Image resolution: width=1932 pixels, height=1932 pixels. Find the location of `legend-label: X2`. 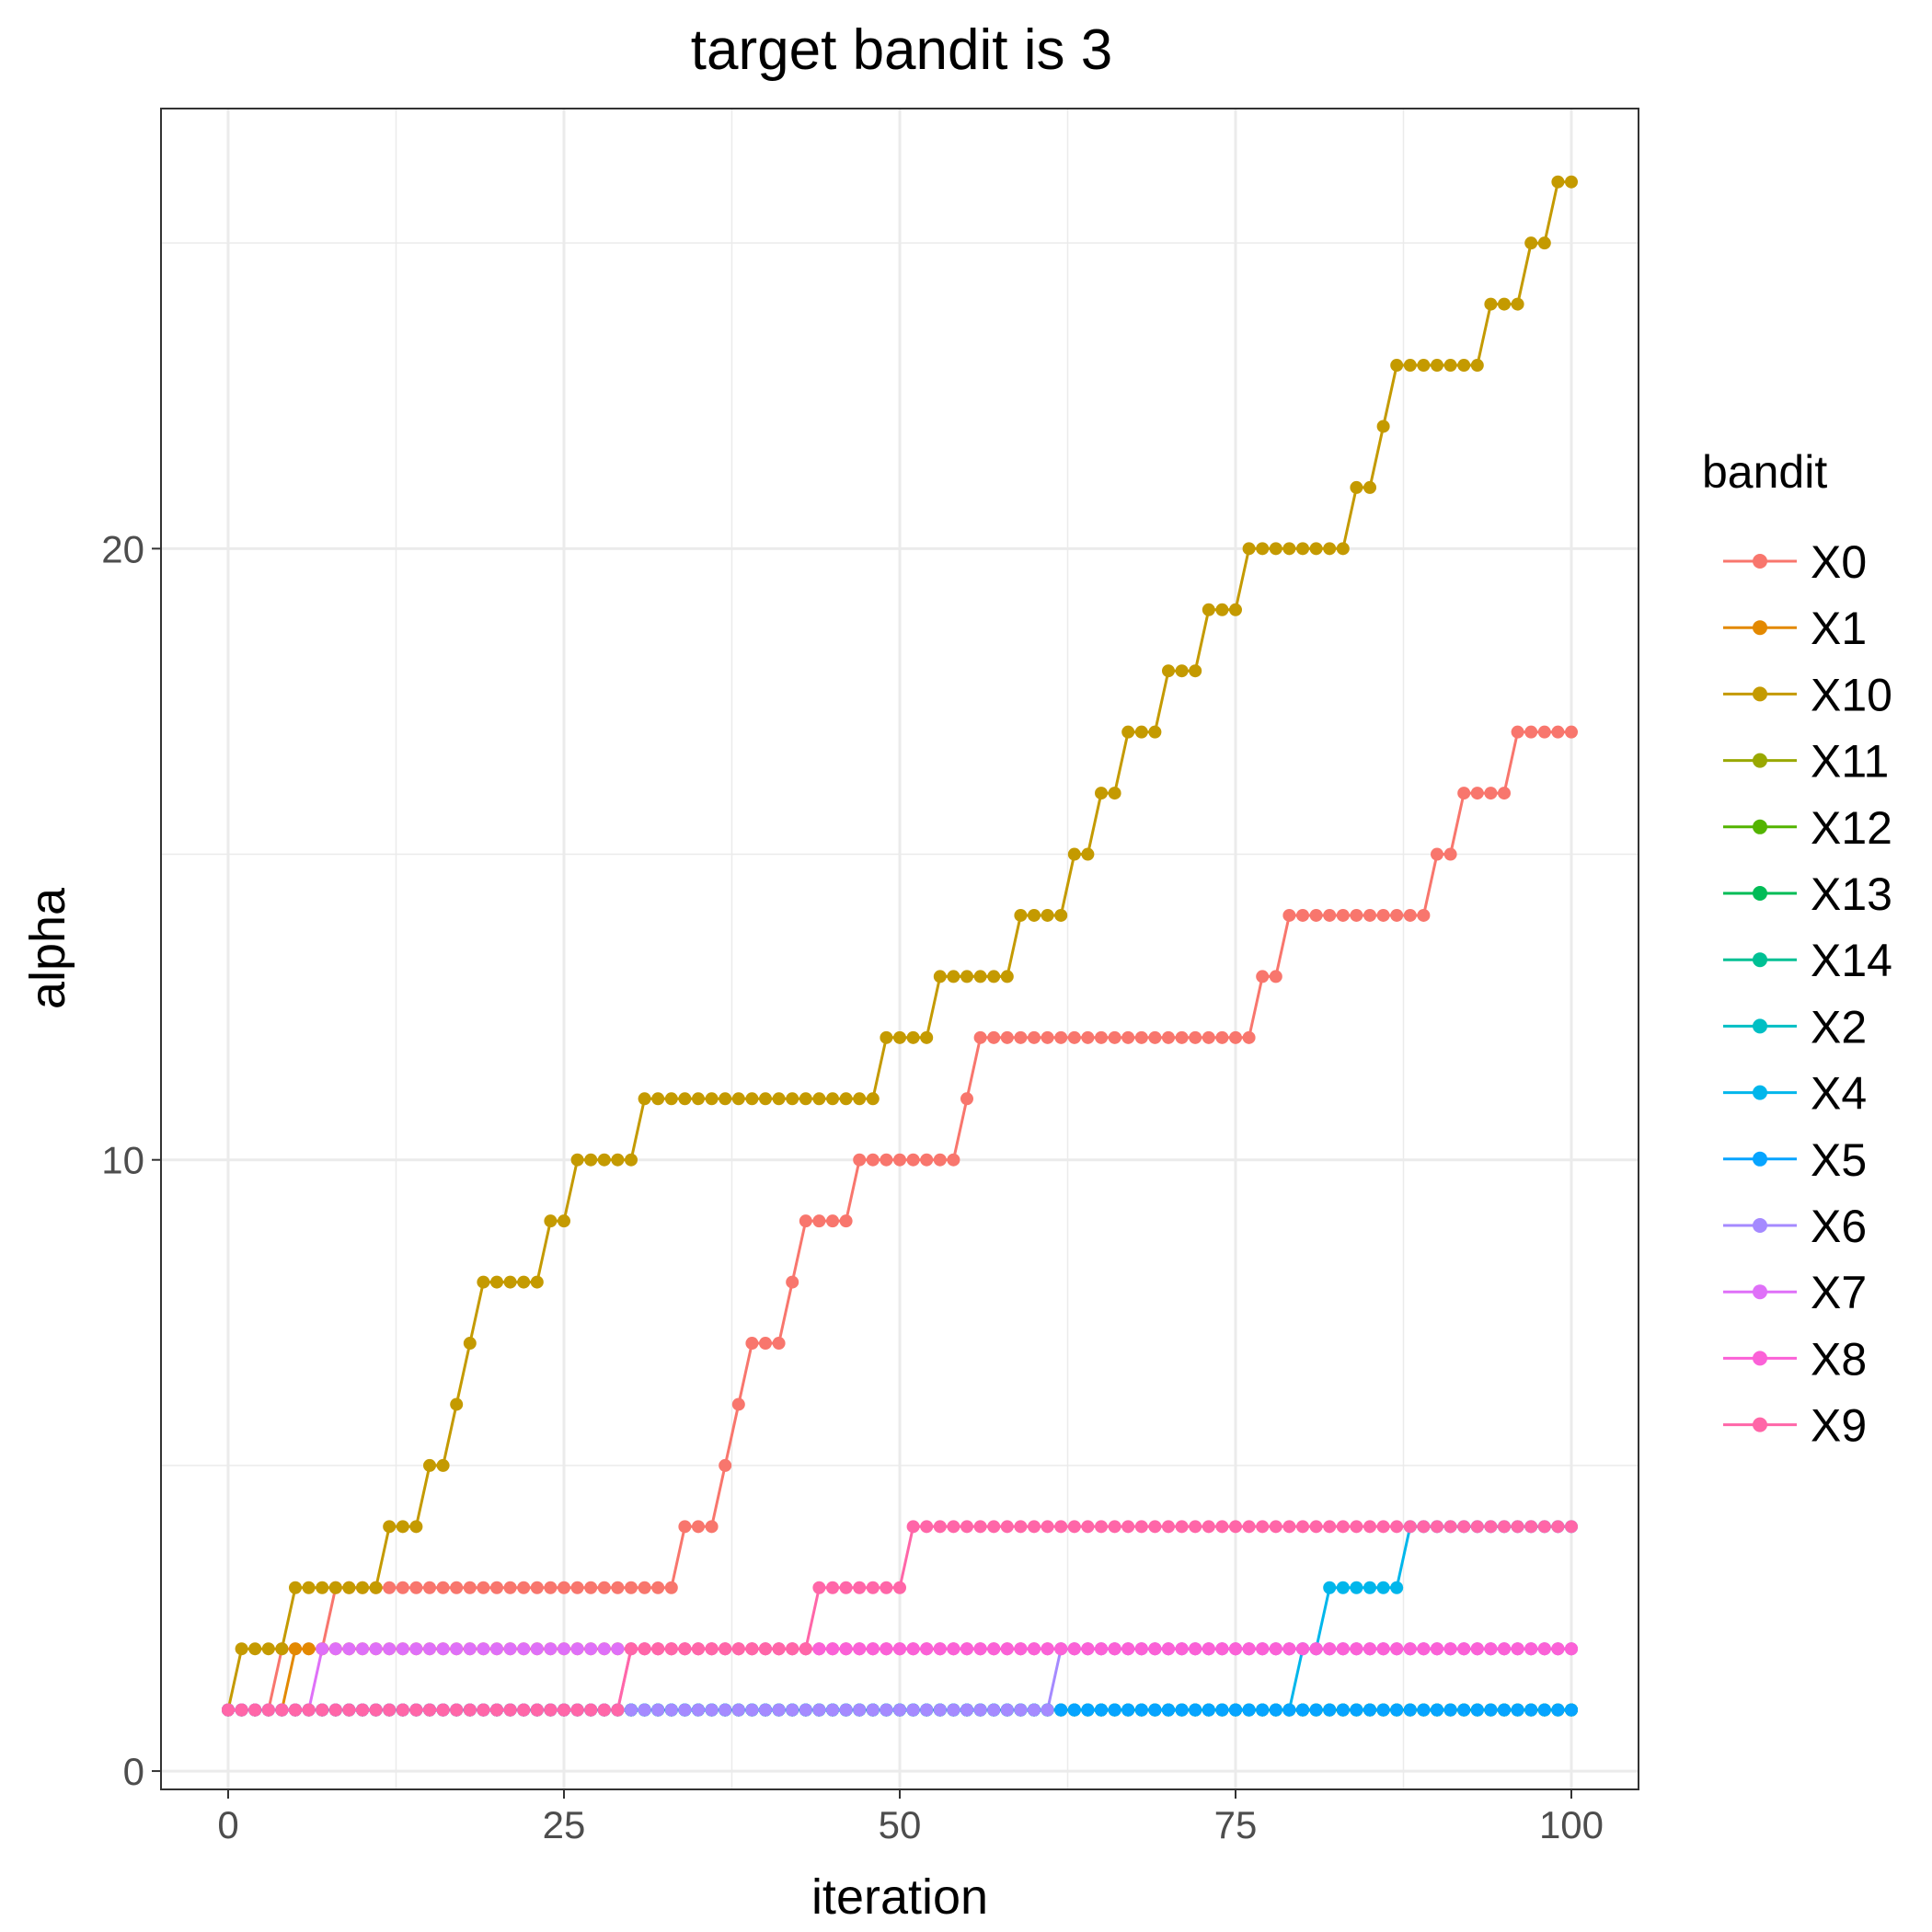

legend-label: X2 is located at coordinates (1839, 1026).